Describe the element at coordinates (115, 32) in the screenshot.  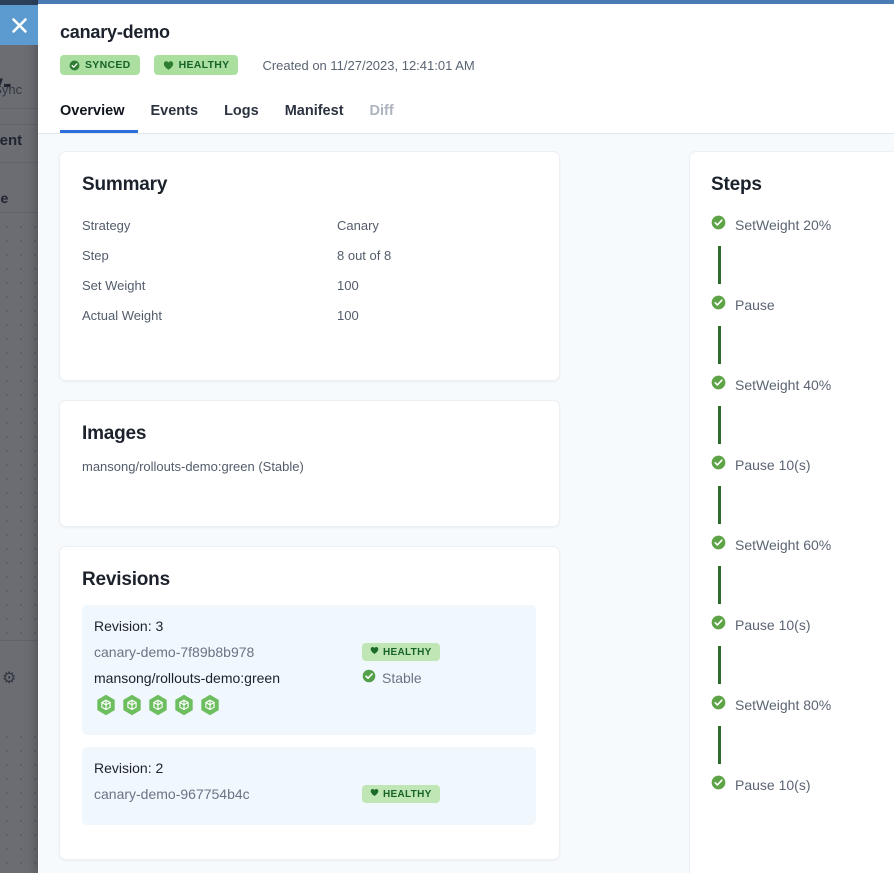
I see `page-title: canary-demo` at that location.